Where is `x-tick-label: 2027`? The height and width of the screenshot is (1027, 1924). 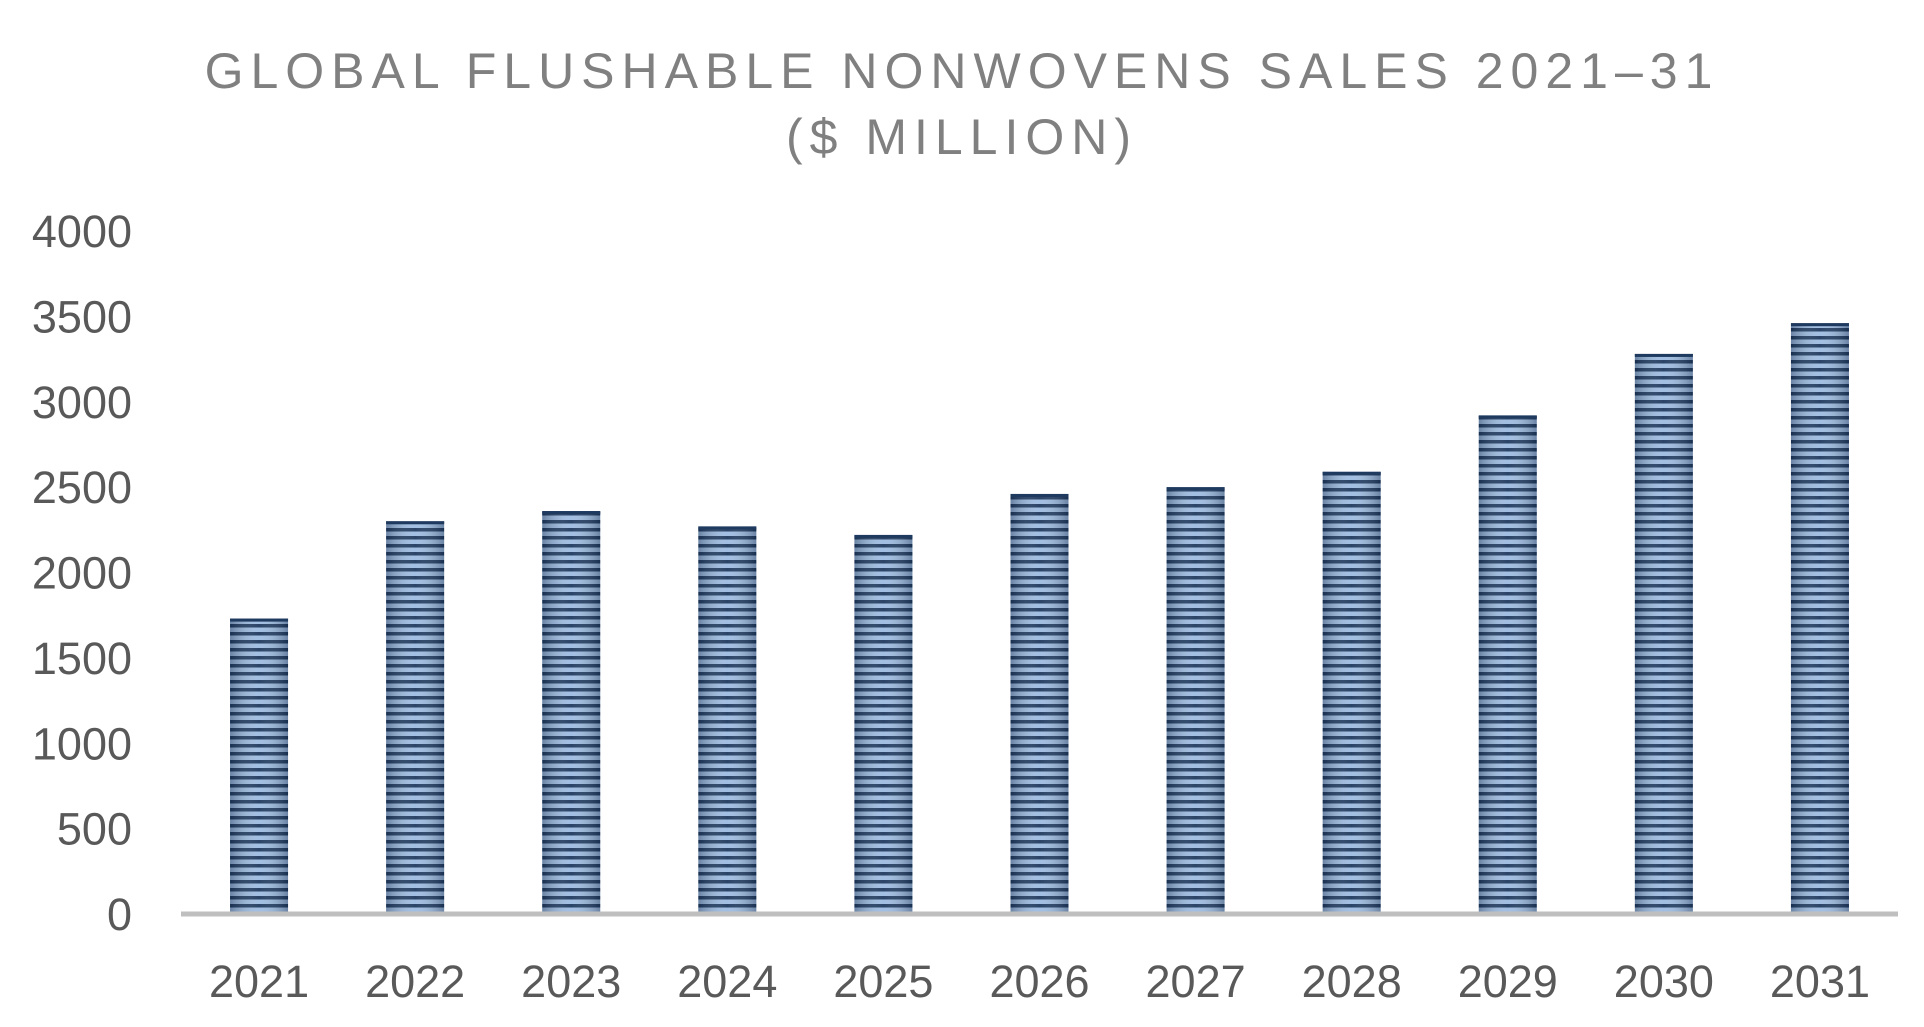 x-tick-label: 2027 is located at coordinates (1196, 981).